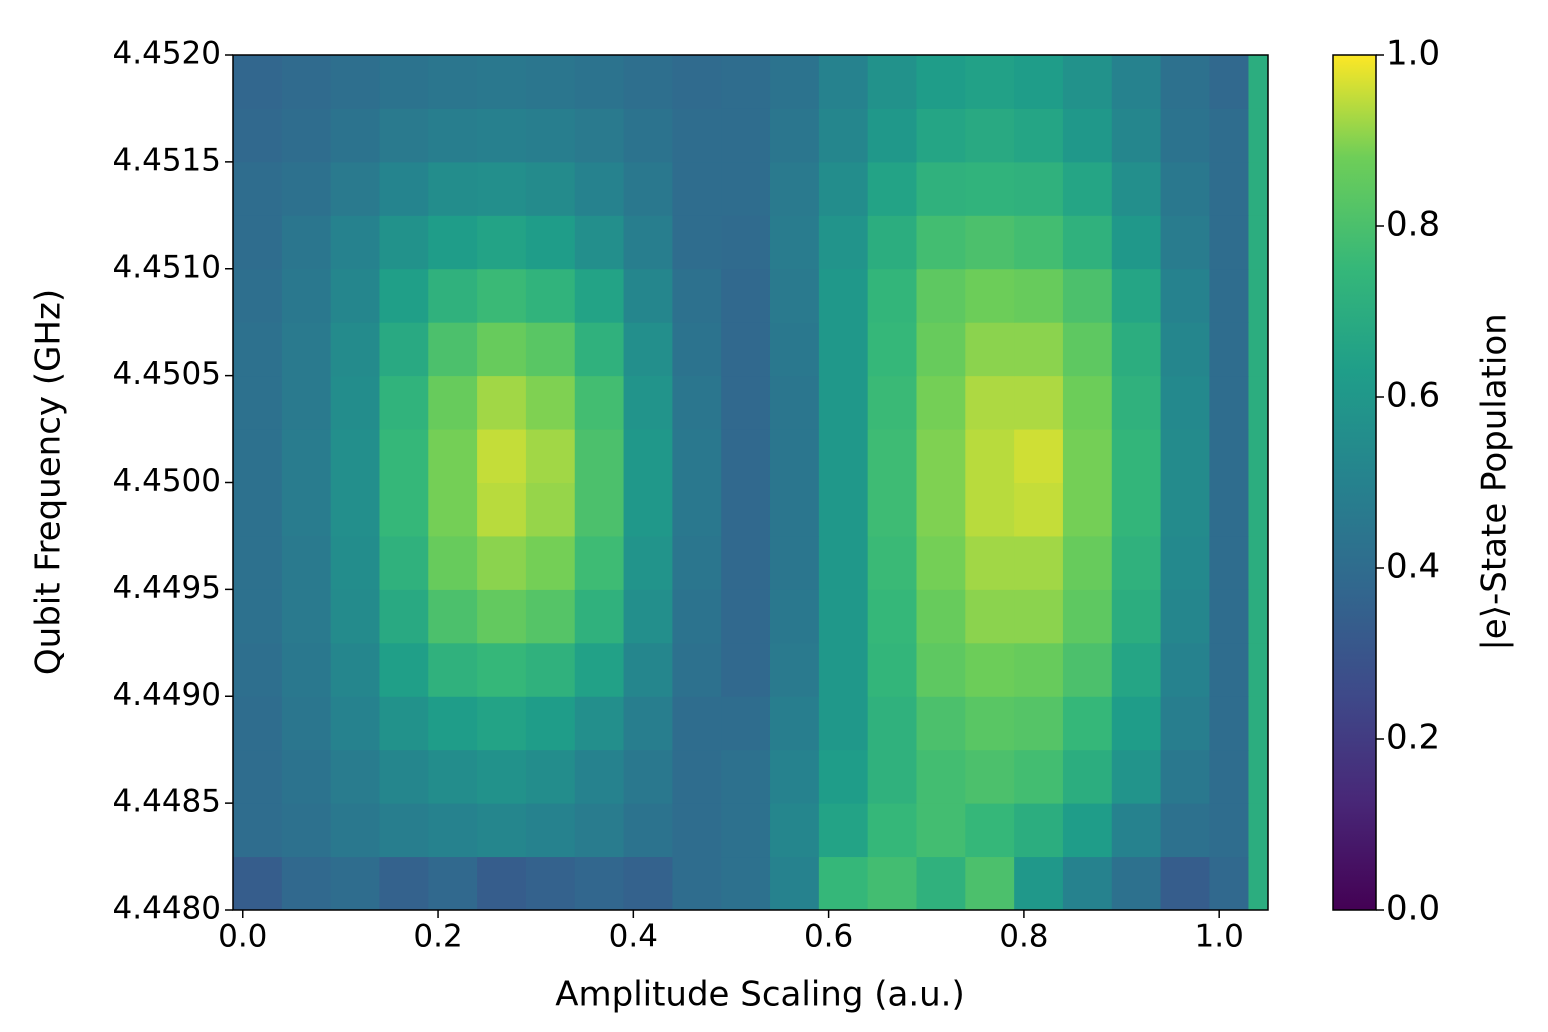 This screenshot has width=1548, height=1032. I want to click on y-tick-label: 4.4505, so click(167, 374).